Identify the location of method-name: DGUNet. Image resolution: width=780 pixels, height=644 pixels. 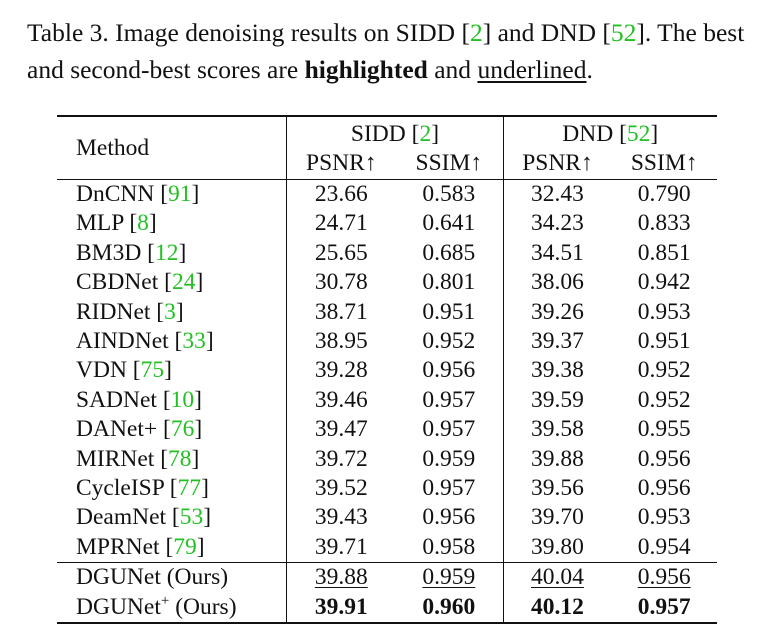
(118, 606).